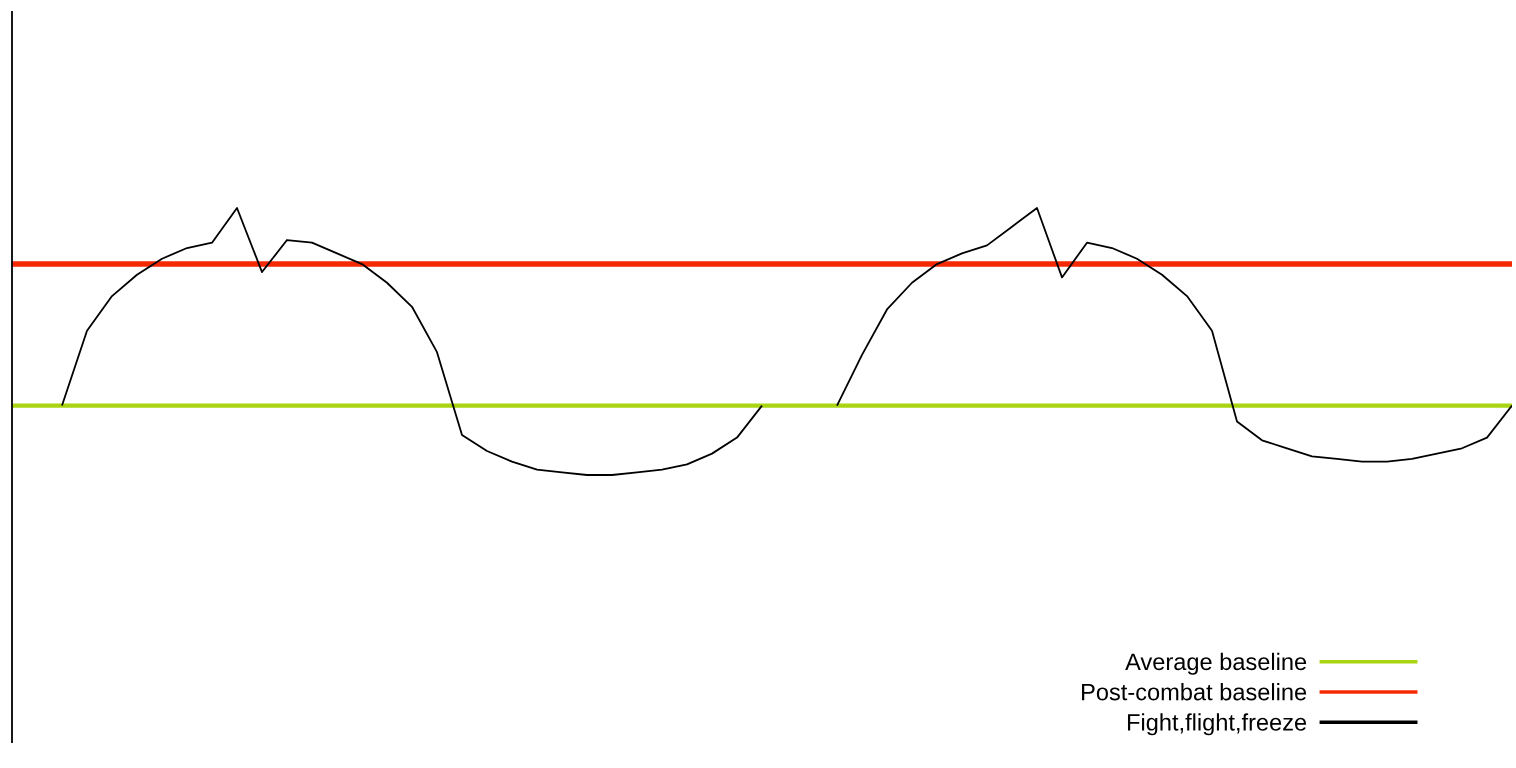 The width and height of the screenshot is (1516, 768). Describe the element at coordinates (1216, 663) in the screenshot. I see `legend-label: Average baseline` at that location.